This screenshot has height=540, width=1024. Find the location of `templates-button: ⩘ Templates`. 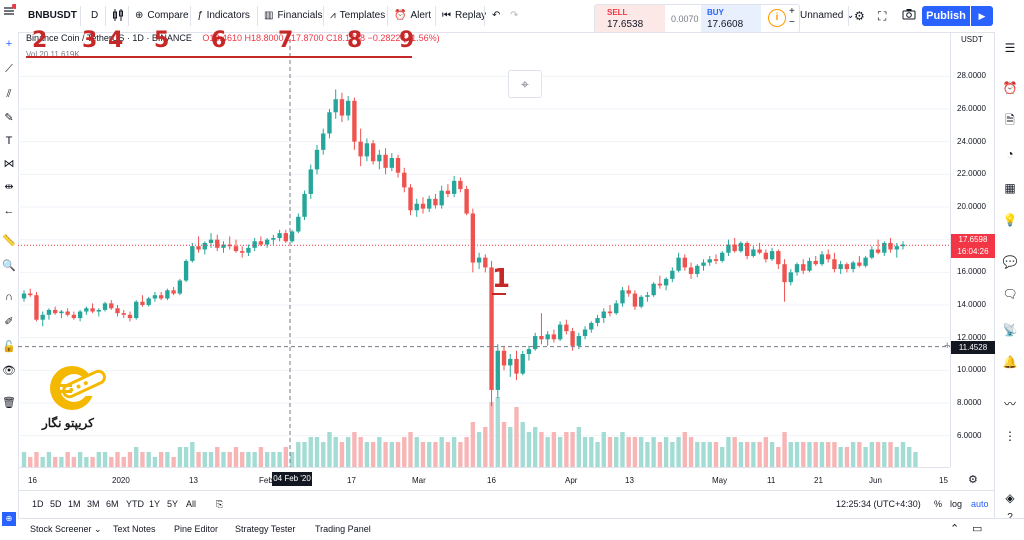

templates-button: ⩘ Templates is located at coordinates (357, 16).